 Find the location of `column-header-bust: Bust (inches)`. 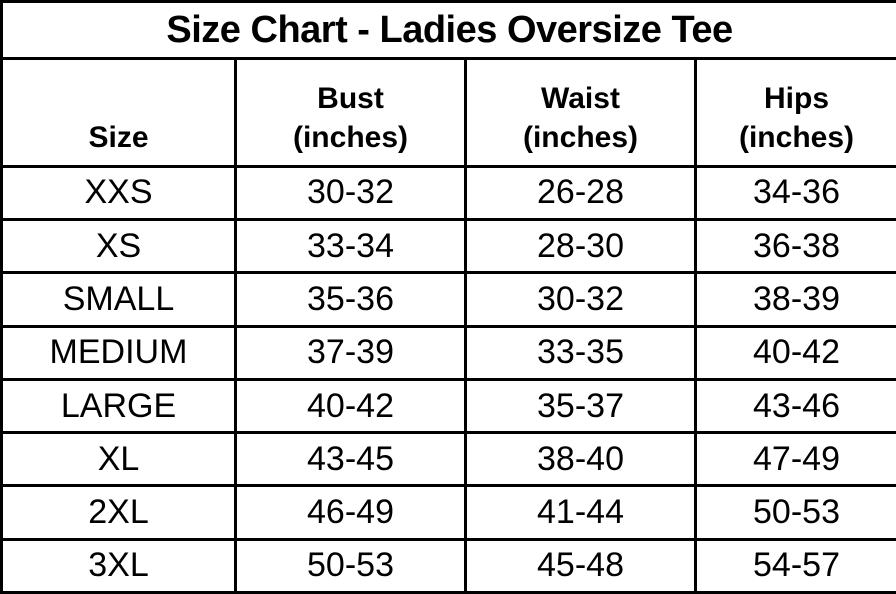

column-header-bust: Bust (inches) is located at coordinates (350, 112).